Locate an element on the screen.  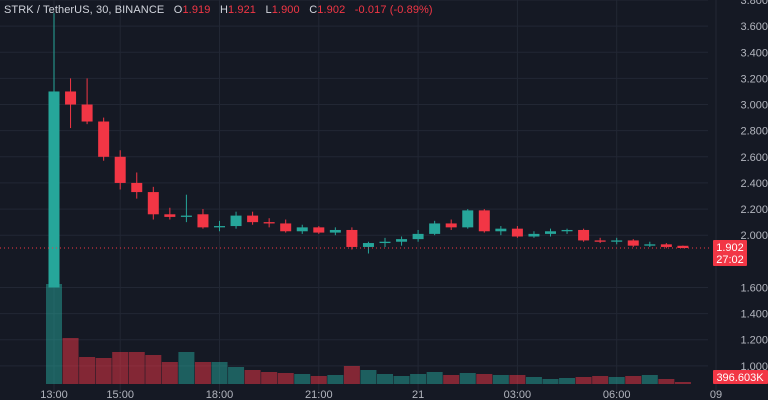
y-tick-label: 2.800 is located at coordinates (754, 132).